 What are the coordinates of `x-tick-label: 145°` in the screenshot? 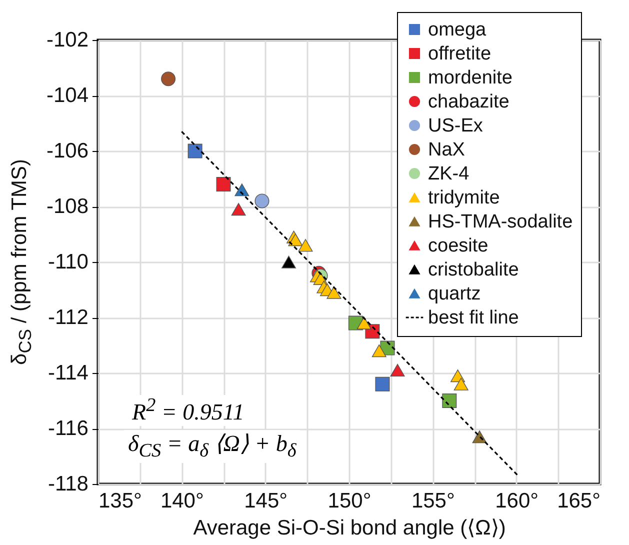 It's located at (266, 501).